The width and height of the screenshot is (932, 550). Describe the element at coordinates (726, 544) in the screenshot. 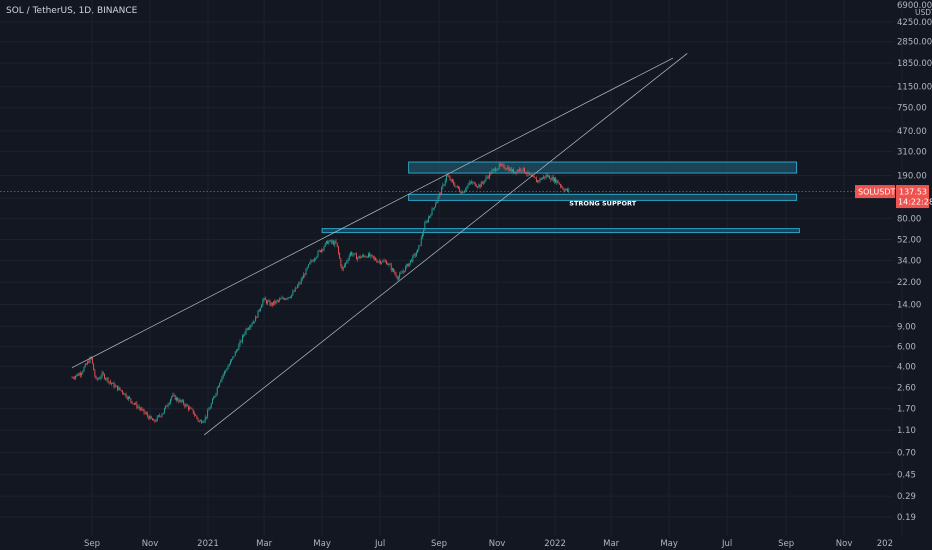

I see `x-tick-label: Jul` at that location.